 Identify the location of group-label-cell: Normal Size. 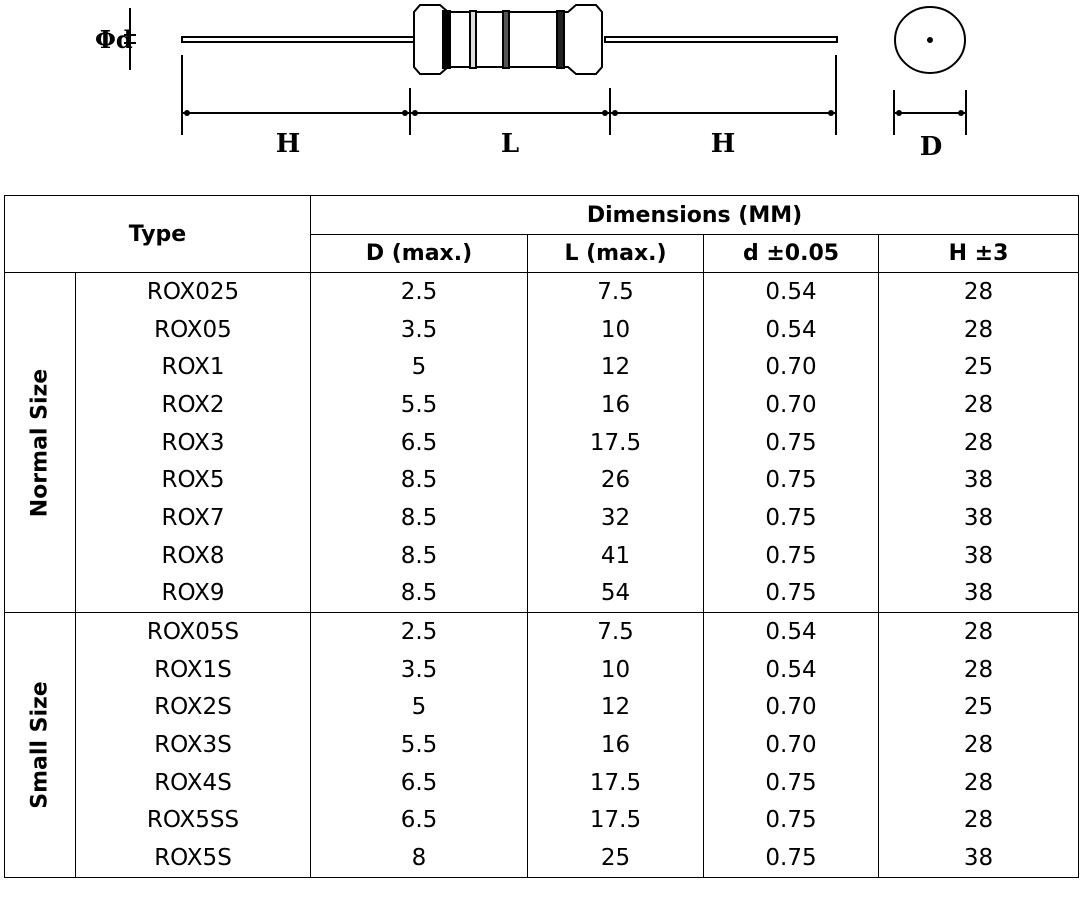
(40, 442).